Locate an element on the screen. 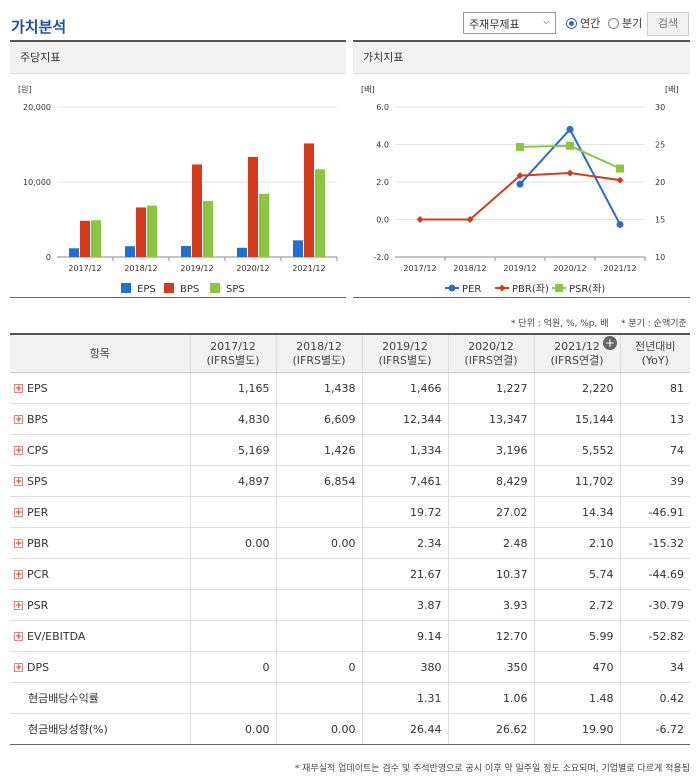 The image size is (700, 779). table-row: + CPS 5,169 1,426 1,334 3,196 5,552 74 is located at coordinates (350, 450).